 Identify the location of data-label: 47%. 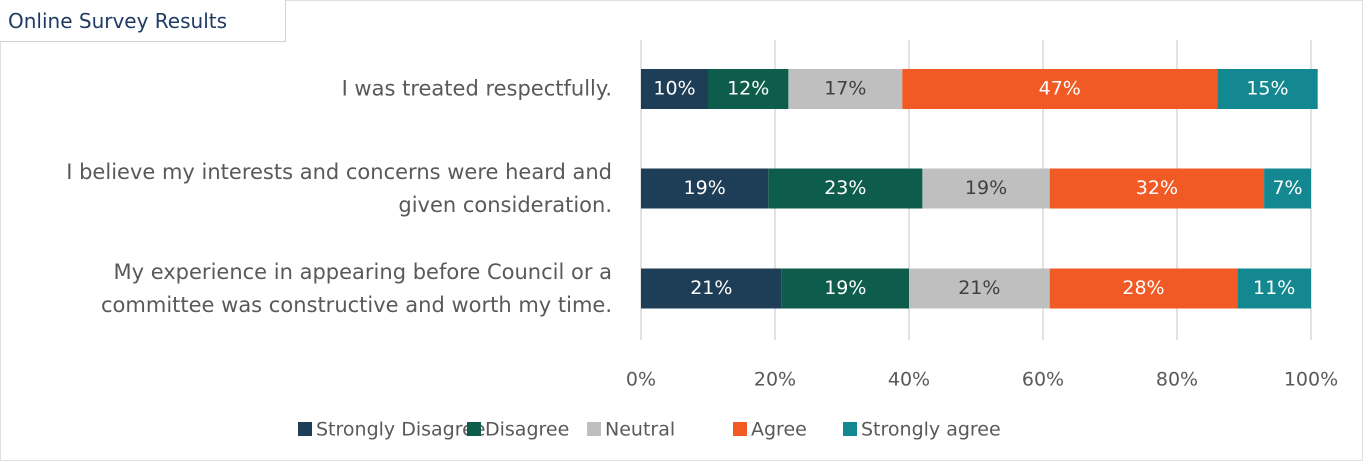
(1060, 89).